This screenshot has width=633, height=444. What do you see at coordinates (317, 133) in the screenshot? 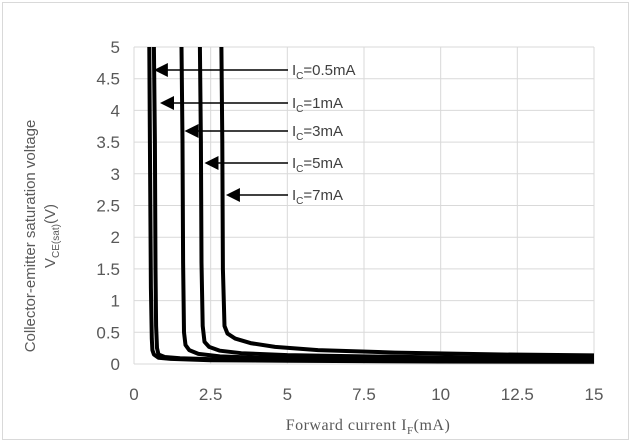
I see `series-annotation-label: IC=3mA` at bounding box center [317, 133].